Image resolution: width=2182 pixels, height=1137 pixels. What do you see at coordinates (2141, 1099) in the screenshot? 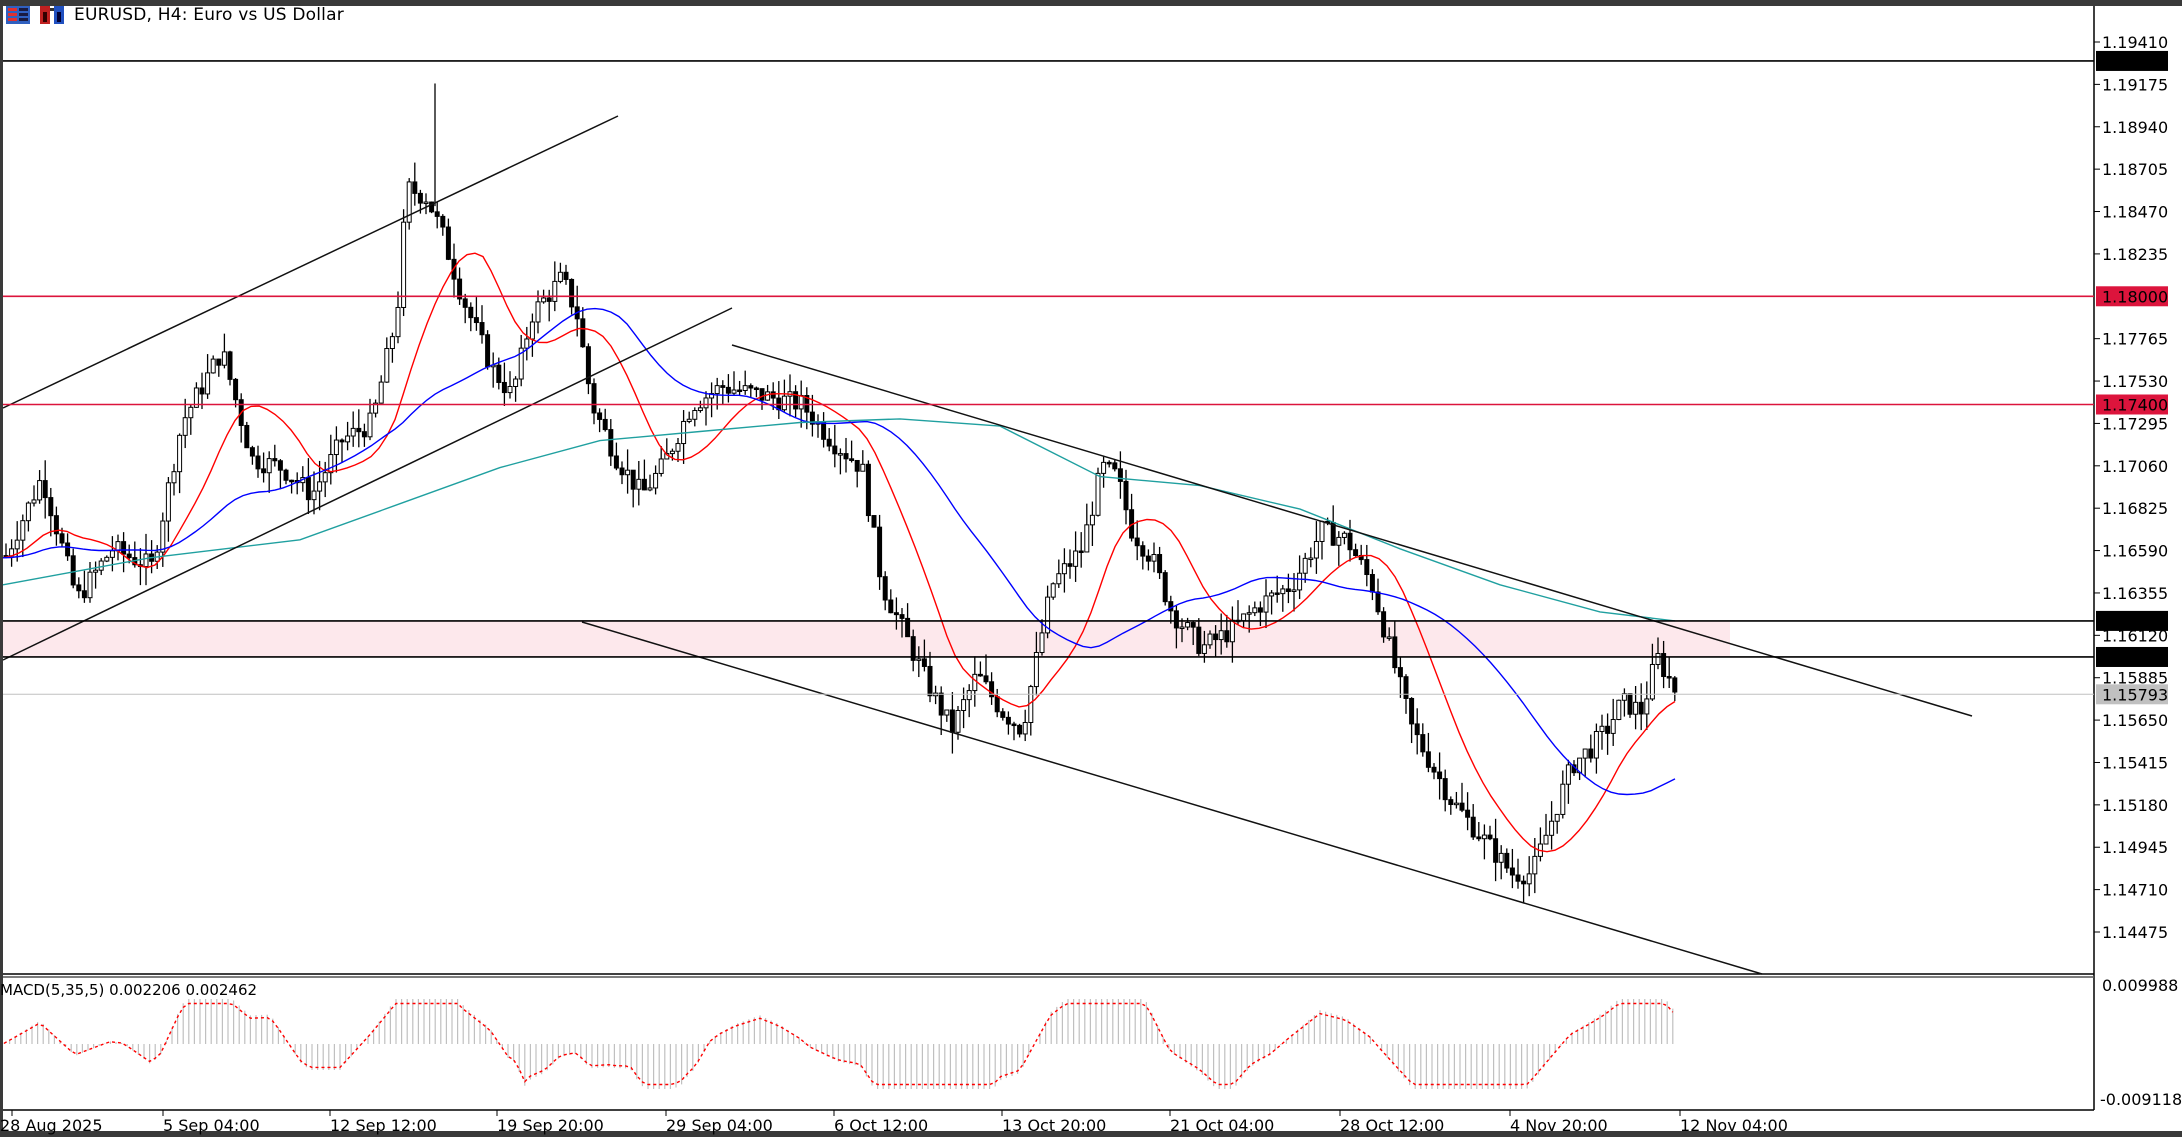
I see `svg-text: -0.009118` at bounding box center [2141, 1099].